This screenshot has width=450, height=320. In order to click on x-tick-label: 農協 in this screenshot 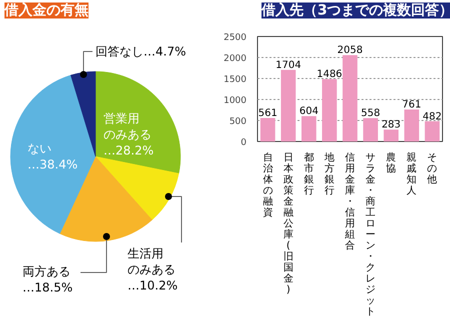, I will do `click(391, 163)`.